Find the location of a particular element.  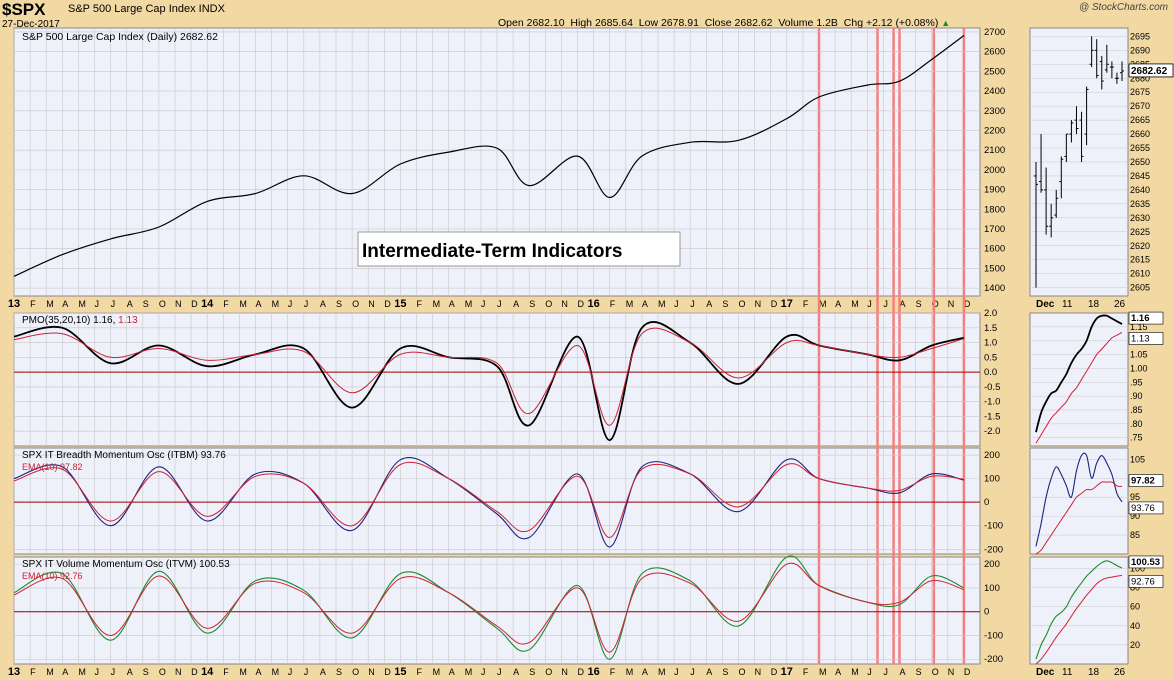

x-tick-label: 15 is located at coordinates (400, 672).